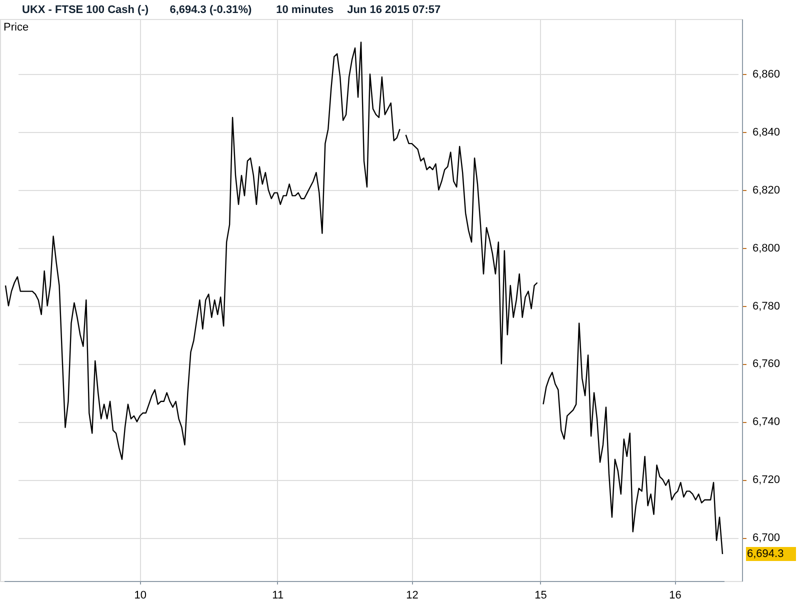  Describe the element at coordinates (766, 364) in the screenshot. I see `y-tick-label: 6,760` at that location.